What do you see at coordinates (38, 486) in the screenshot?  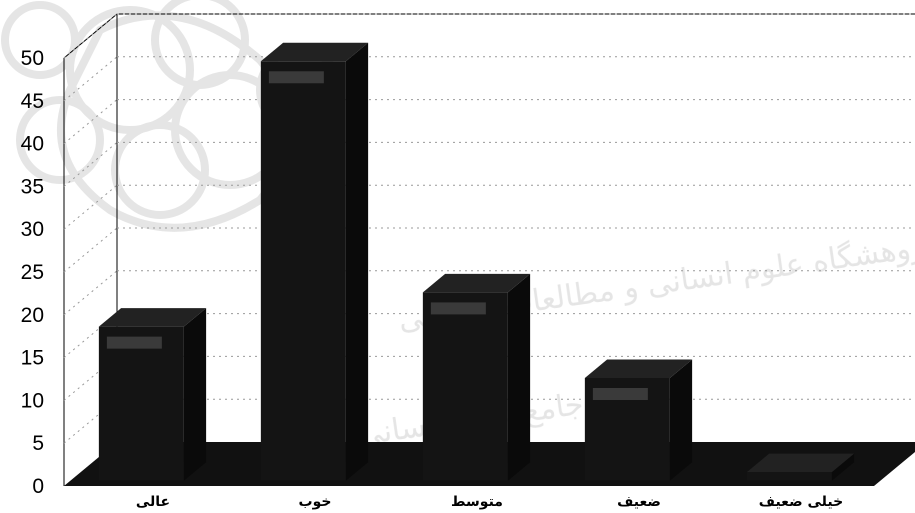 I see `y-tick-label: 0` at bounding box center [38, 486].